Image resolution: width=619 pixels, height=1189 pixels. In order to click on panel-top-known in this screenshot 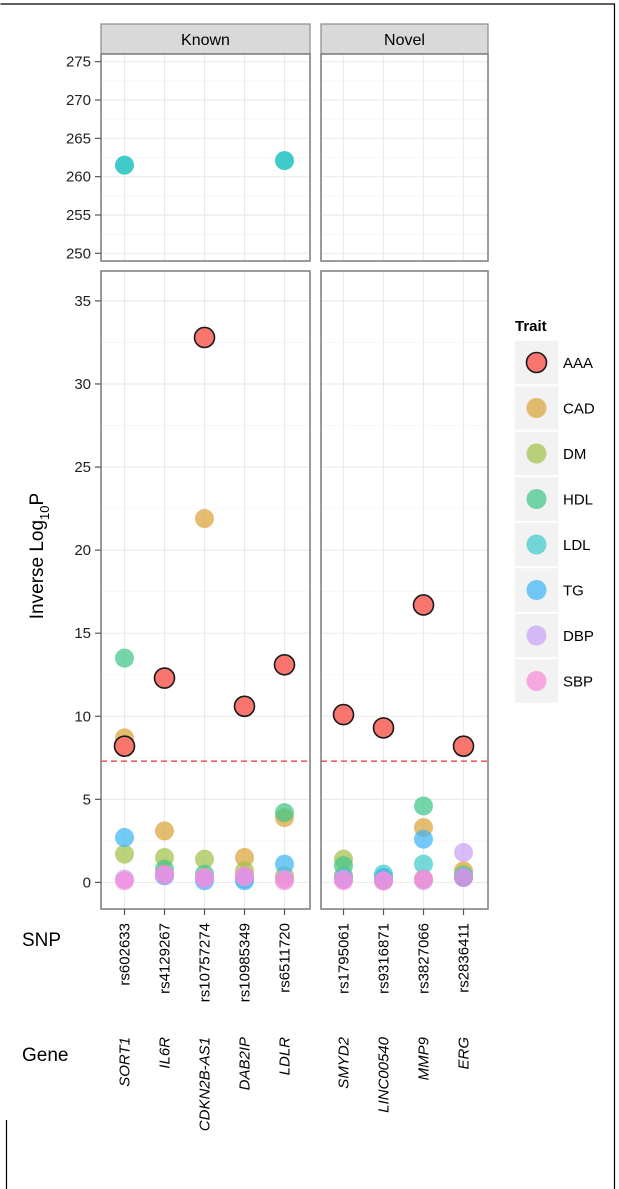, I will do `click(205, 157)`.